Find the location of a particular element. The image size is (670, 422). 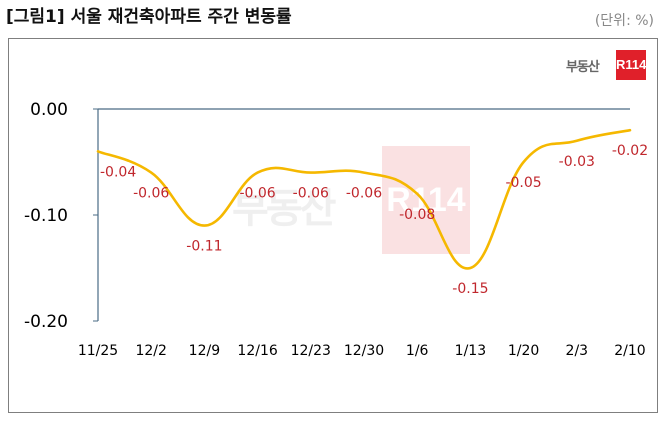

unit-label: (단위: %) is located at coordinates (624, 21).